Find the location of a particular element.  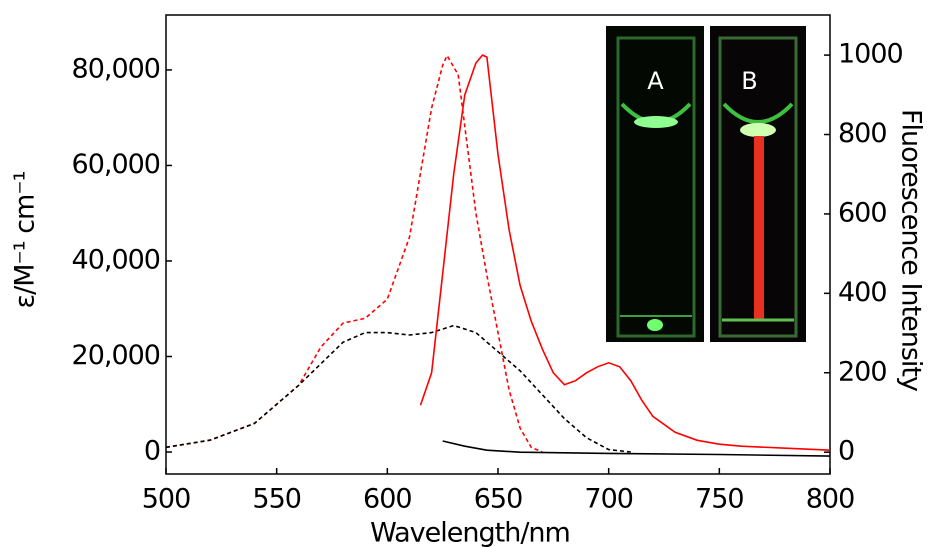

y-tick-label: 40,000 is located at coordinates (116, 259).